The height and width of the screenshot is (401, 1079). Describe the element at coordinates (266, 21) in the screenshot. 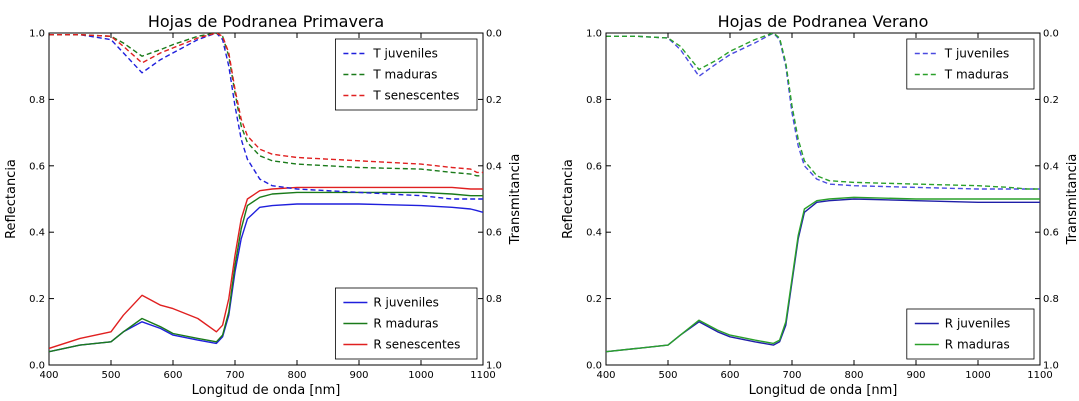

I see `chart-title: Hojas de Podranea Primavera` at that location.